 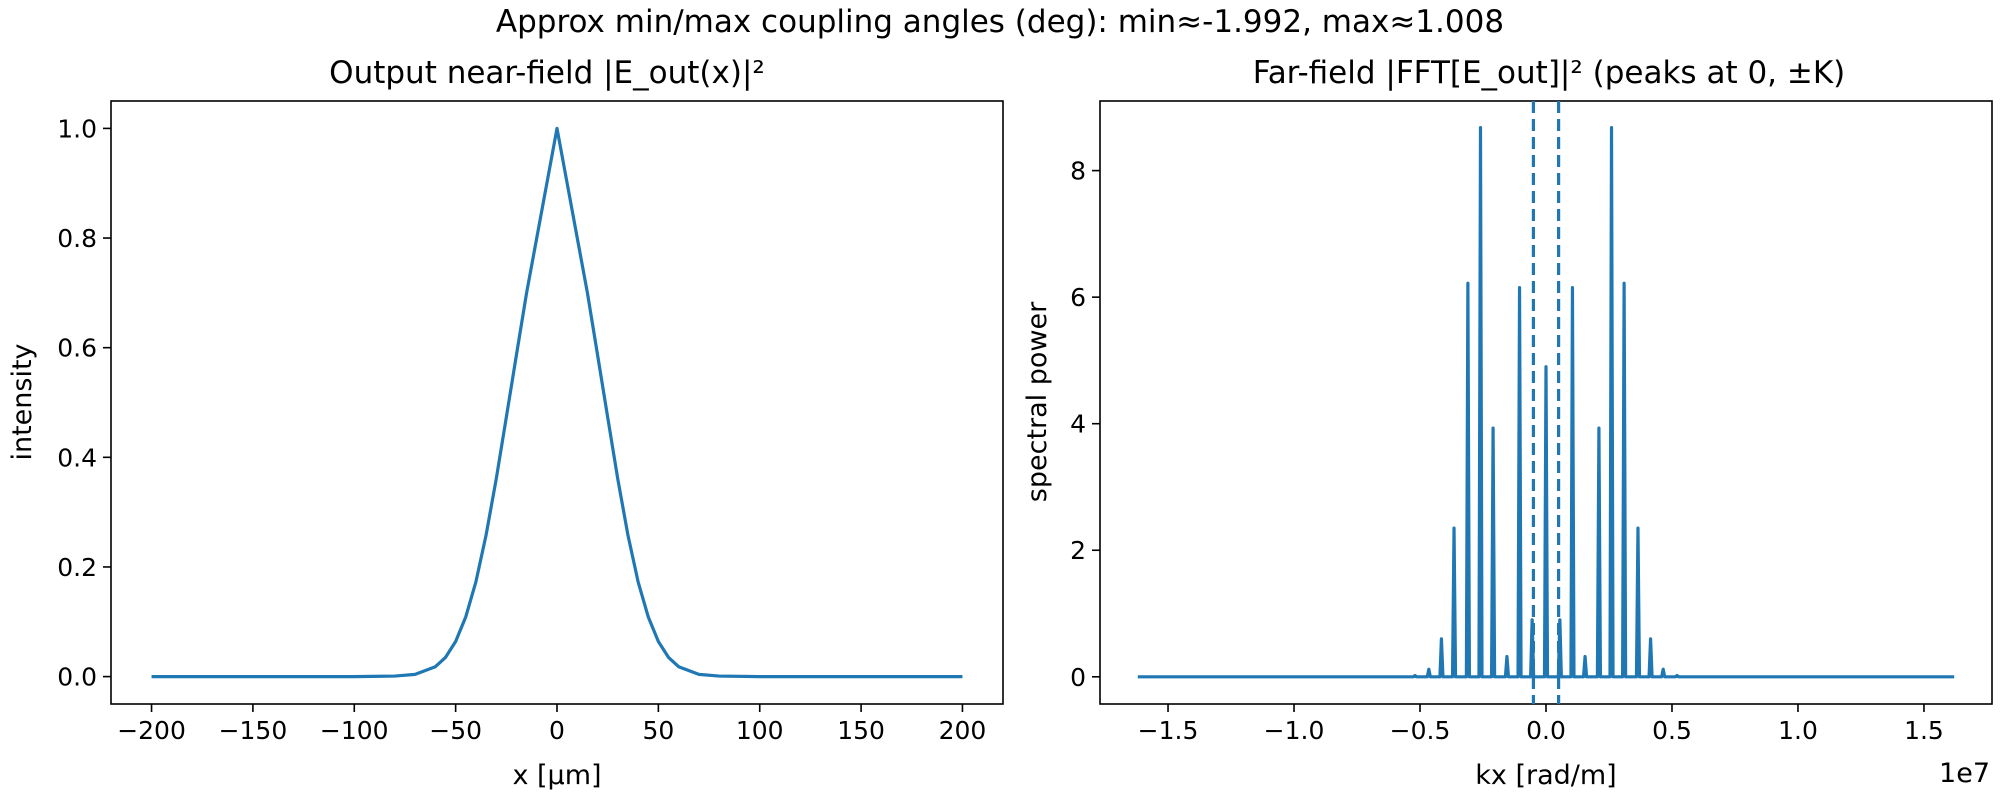 What do you see at coordinates (557, 730) in the screenshot?
I see `x-tick-label: 0` at bounding box center [557, 730].